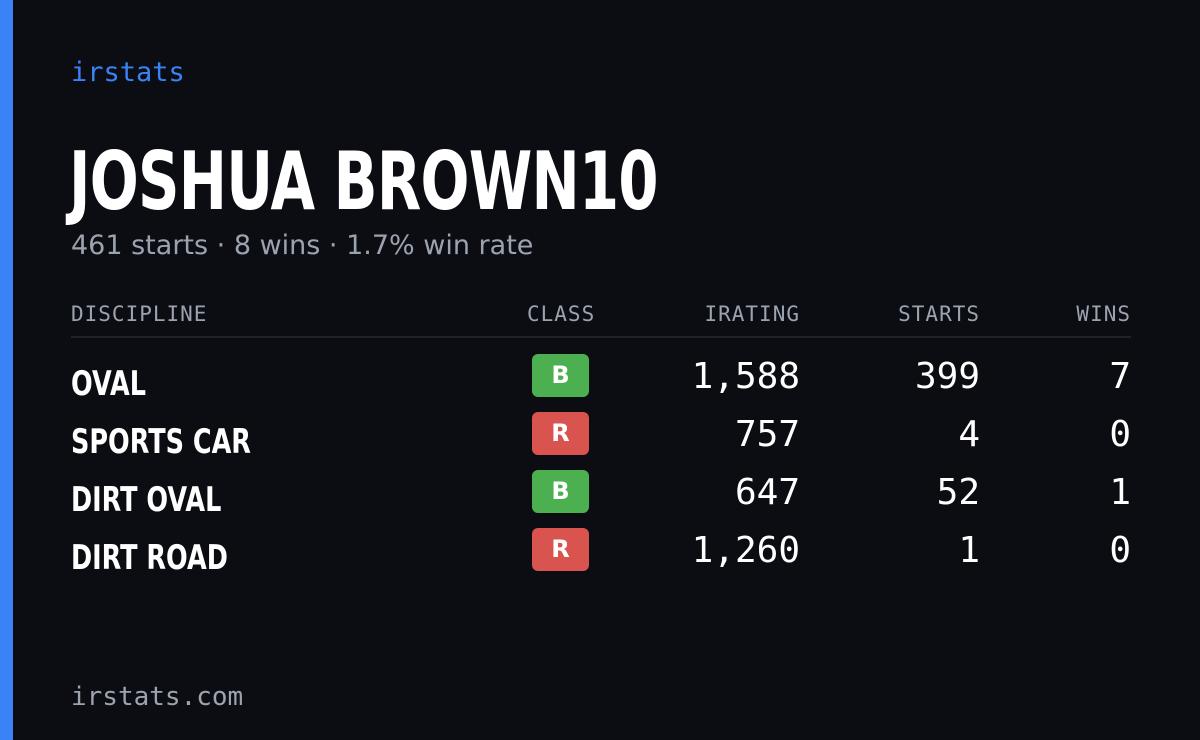 This screenshot has height=740, width=1200. I want to click on header-class: CLASS, so click(561, 314).